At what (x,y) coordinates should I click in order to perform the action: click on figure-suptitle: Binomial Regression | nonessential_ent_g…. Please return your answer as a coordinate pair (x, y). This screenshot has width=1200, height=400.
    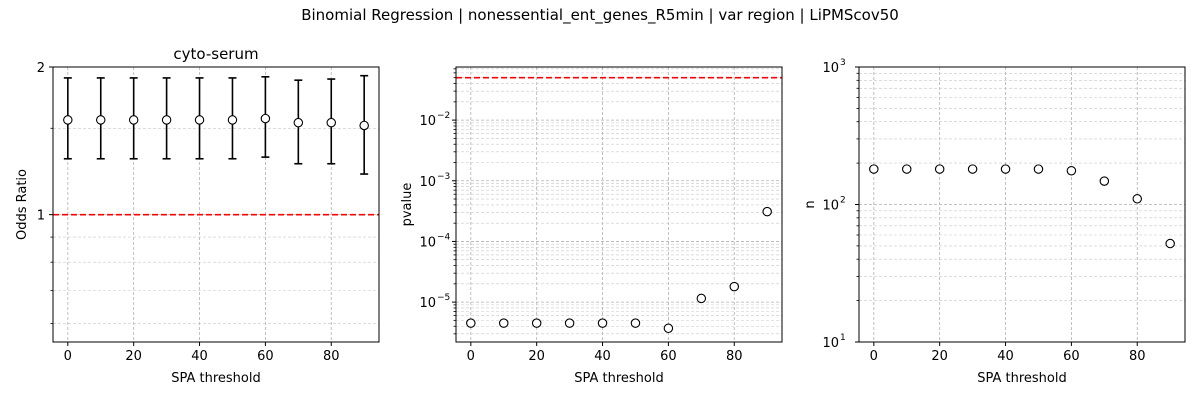
    Looking at the image, I should click on (600, 15).